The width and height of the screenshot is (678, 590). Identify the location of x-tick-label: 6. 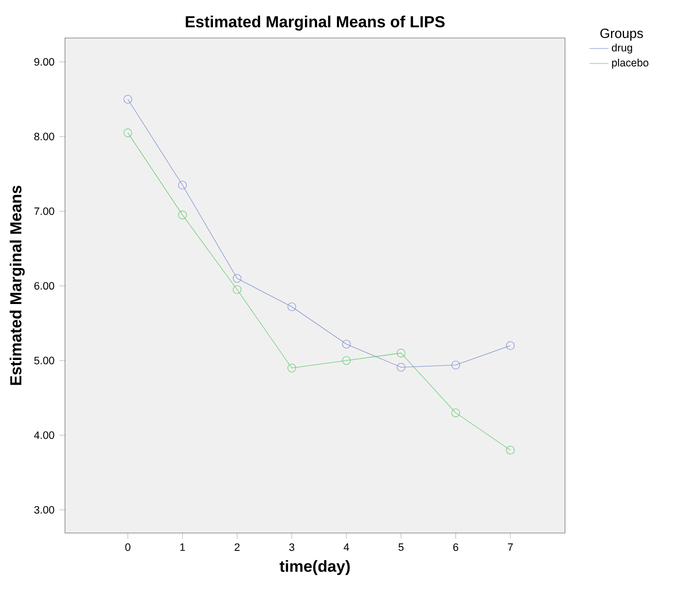
(455, 547).